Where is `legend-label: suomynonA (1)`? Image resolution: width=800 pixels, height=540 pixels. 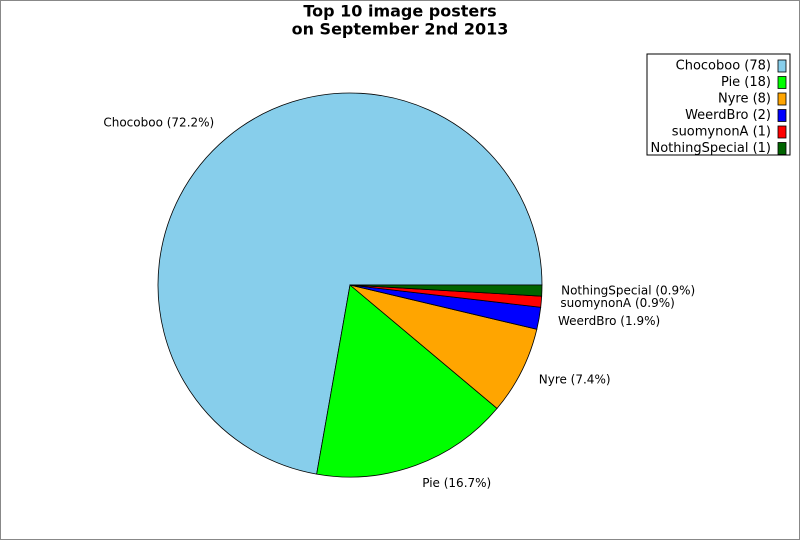 legend-label: suomynonA (1) is located at coordinates (721, 132).